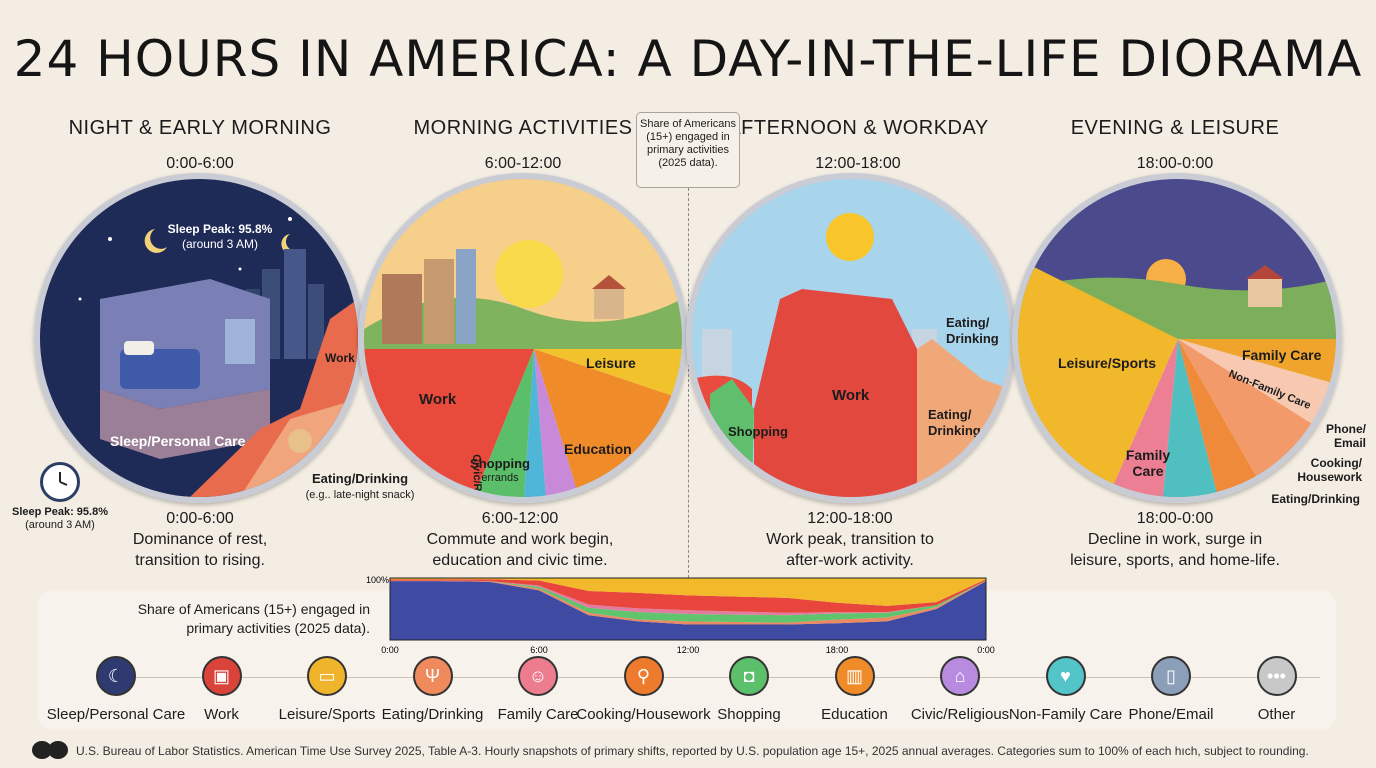  I want to click on clock-caption-line2: (around 3 AM), so click(60, 525).